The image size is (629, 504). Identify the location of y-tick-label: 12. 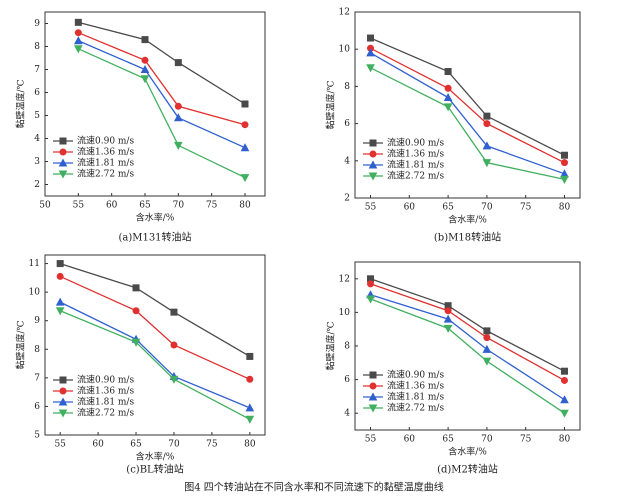
(344, 279).